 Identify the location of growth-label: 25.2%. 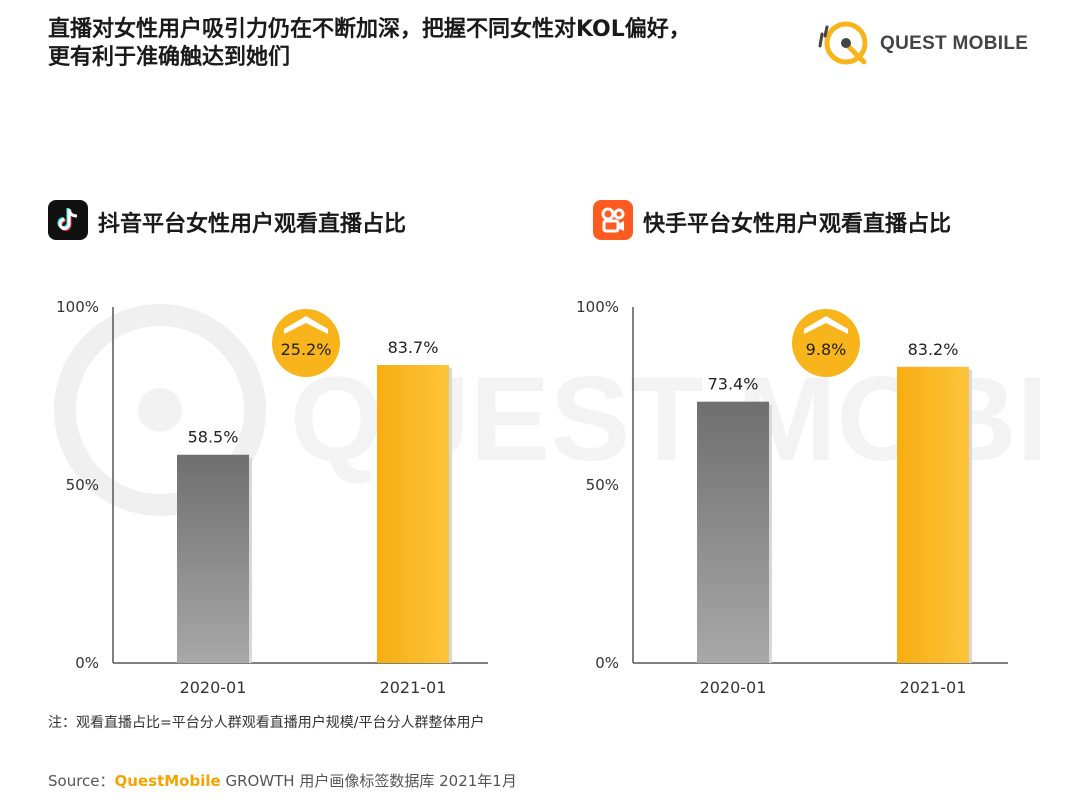
(306, 349).